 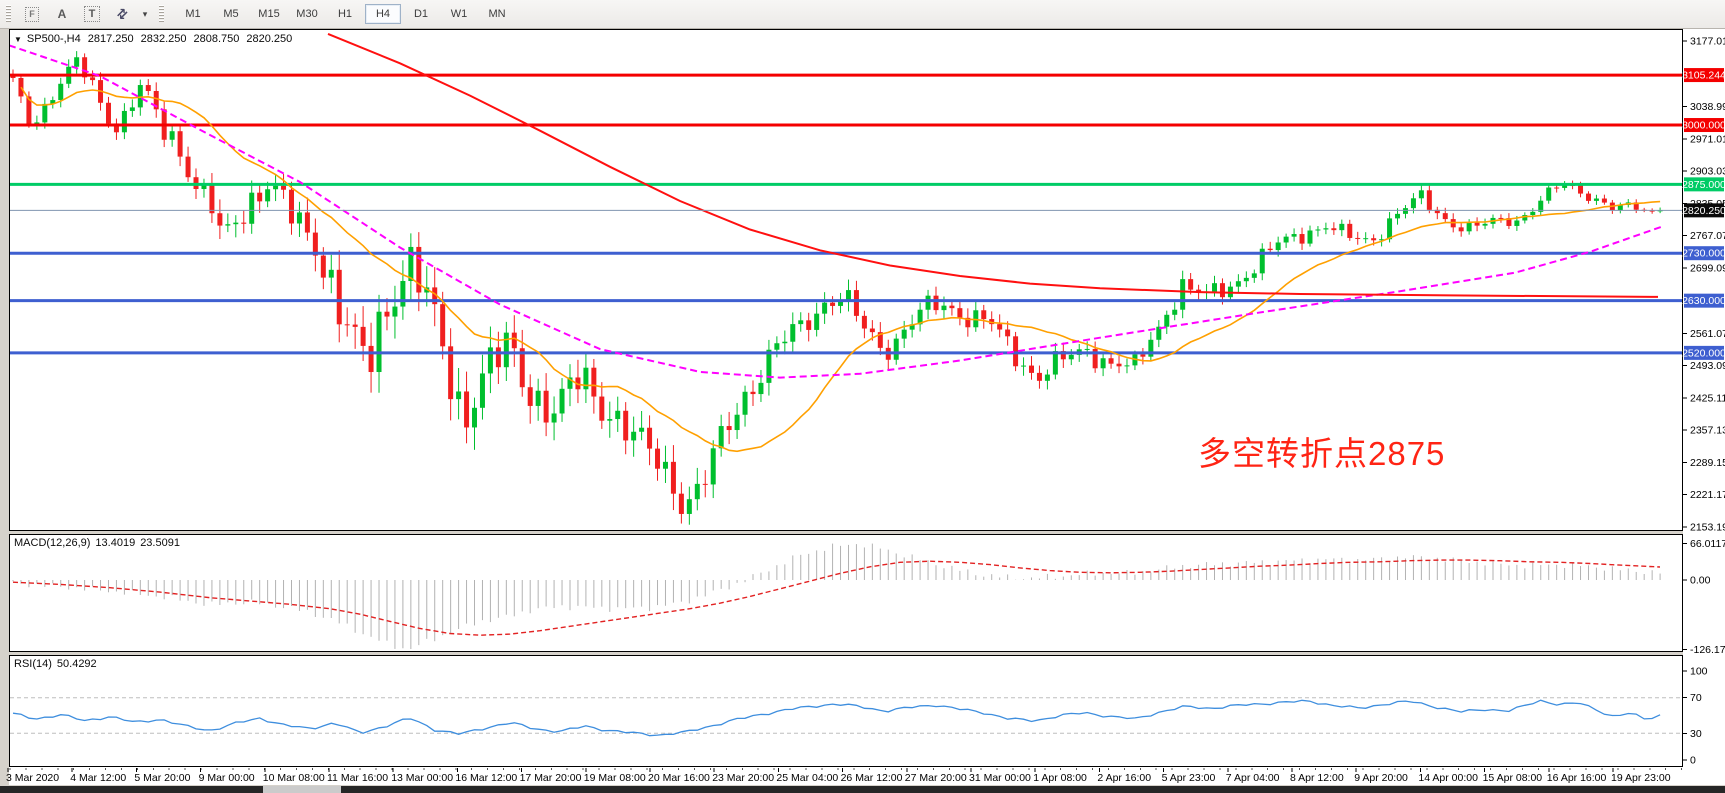 What do you see at coordinates (836, 718) in the screenshot?
I see `rsi-line` at bounding box center [836, 718].